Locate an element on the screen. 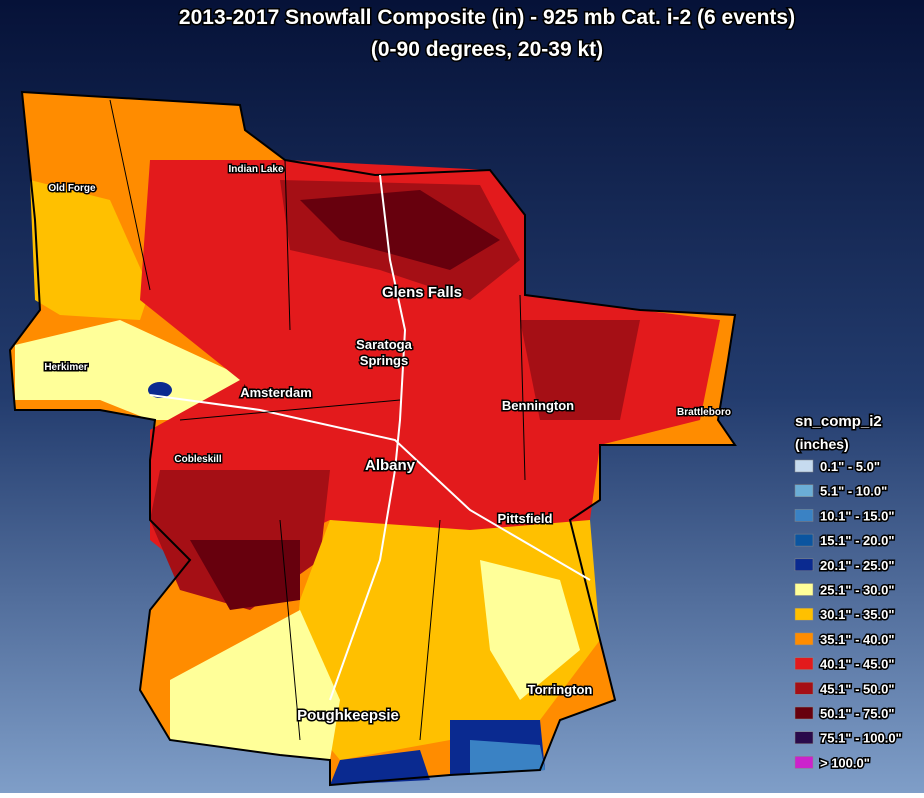 The image size is (924, 798). place-label: Springs is located at coordinates (384, 360).